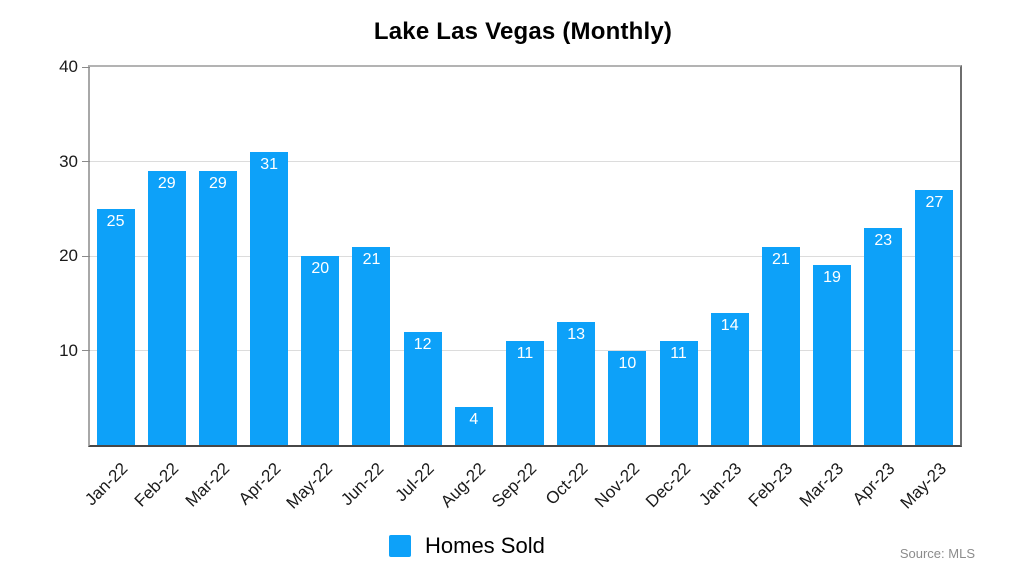 The image size is (1024, 576). I want to click on x-axis-label: Jan-22, so click(106, 484).